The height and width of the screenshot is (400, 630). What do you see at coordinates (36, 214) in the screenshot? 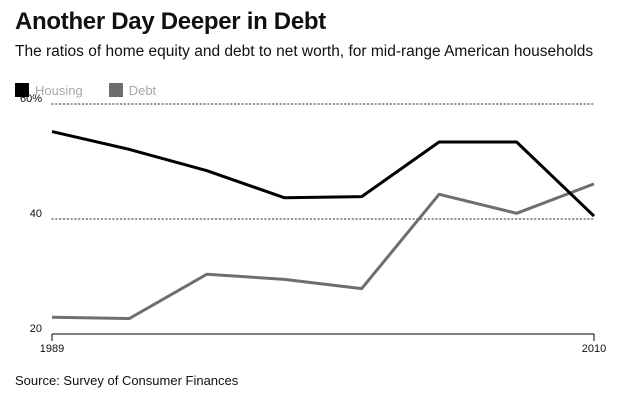
I see `y-tick-label-40: 40` at bounding box center [36, 214].